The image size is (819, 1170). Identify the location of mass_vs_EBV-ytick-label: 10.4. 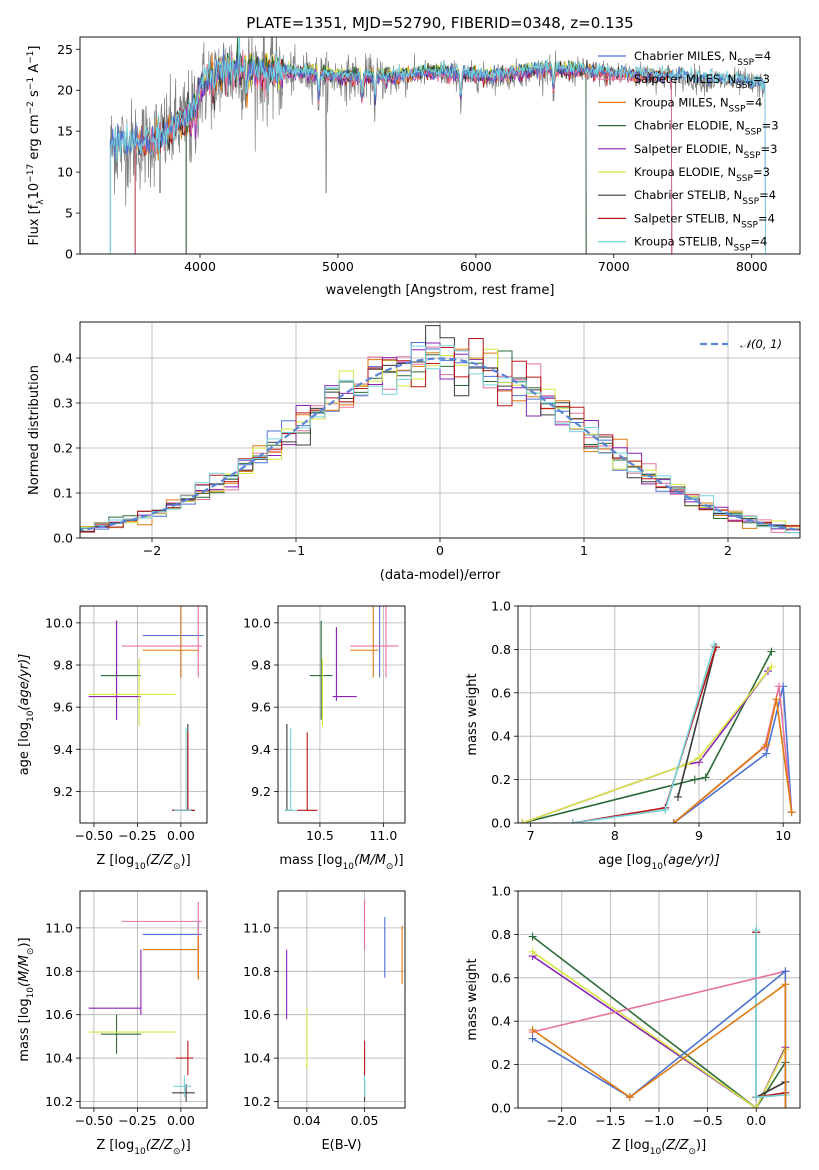
(257, 1058).